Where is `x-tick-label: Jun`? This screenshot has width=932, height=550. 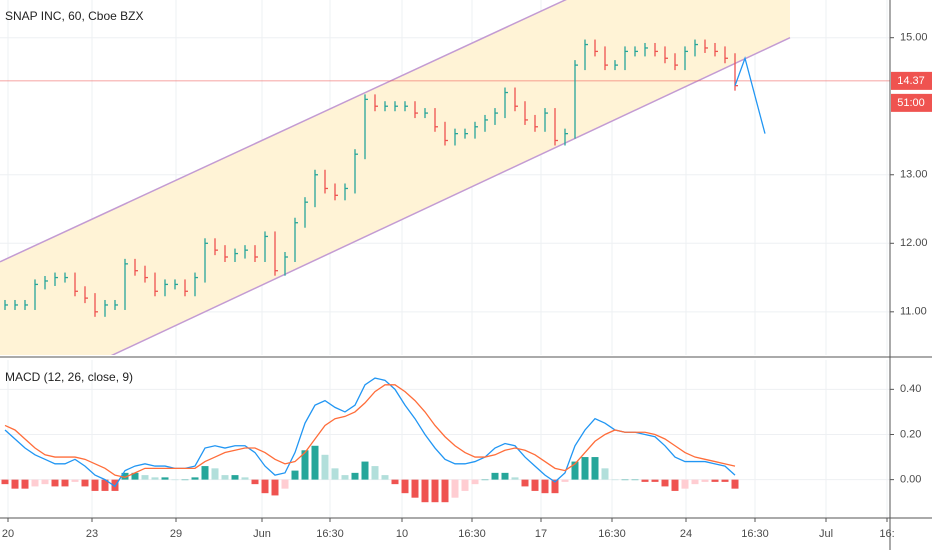 x-tick-label: Jun is located at coordinates (262, 534).